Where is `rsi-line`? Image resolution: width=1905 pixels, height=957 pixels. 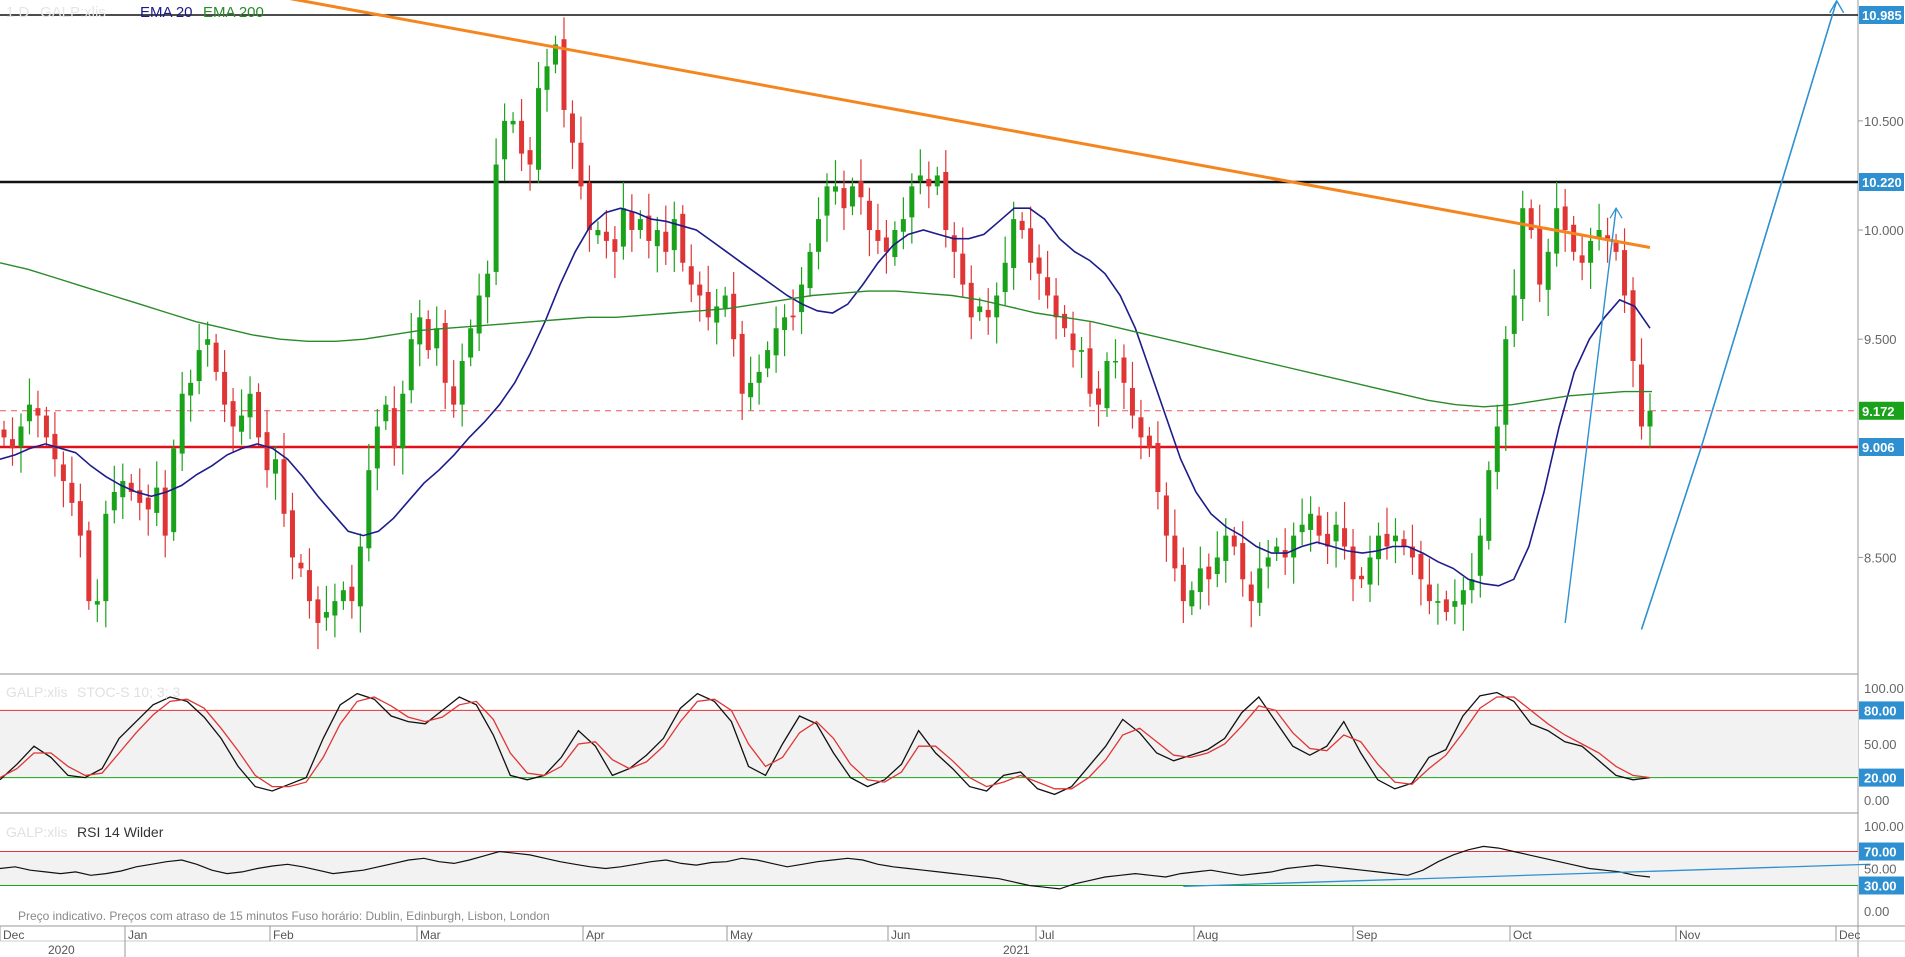 rsi-line is located at coordinates (825, 867).